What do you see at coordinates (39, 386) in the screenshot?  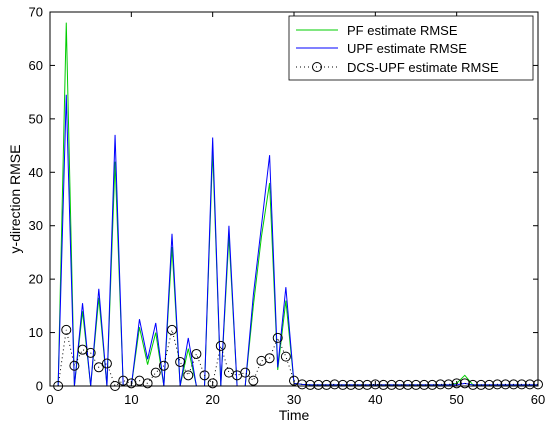 I see `y-tick-label: 0` at bounding box center [39, 386].